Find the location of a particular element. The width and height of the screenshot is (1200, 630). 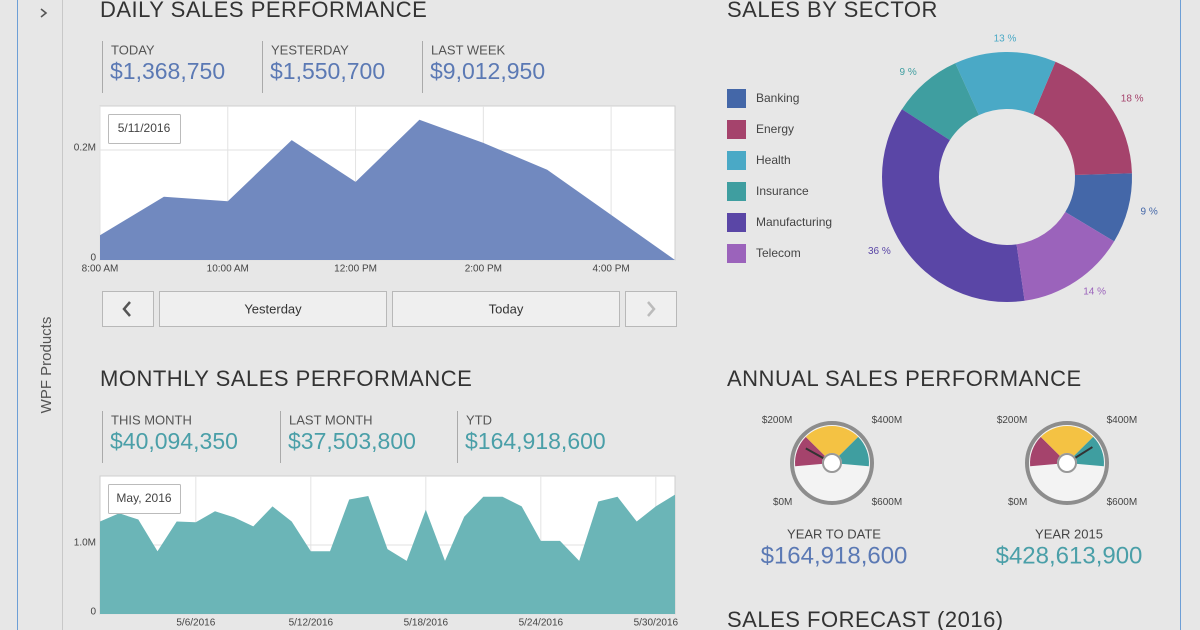

x-tick-label: 2:00 PM is located at coordinates (483, 269).